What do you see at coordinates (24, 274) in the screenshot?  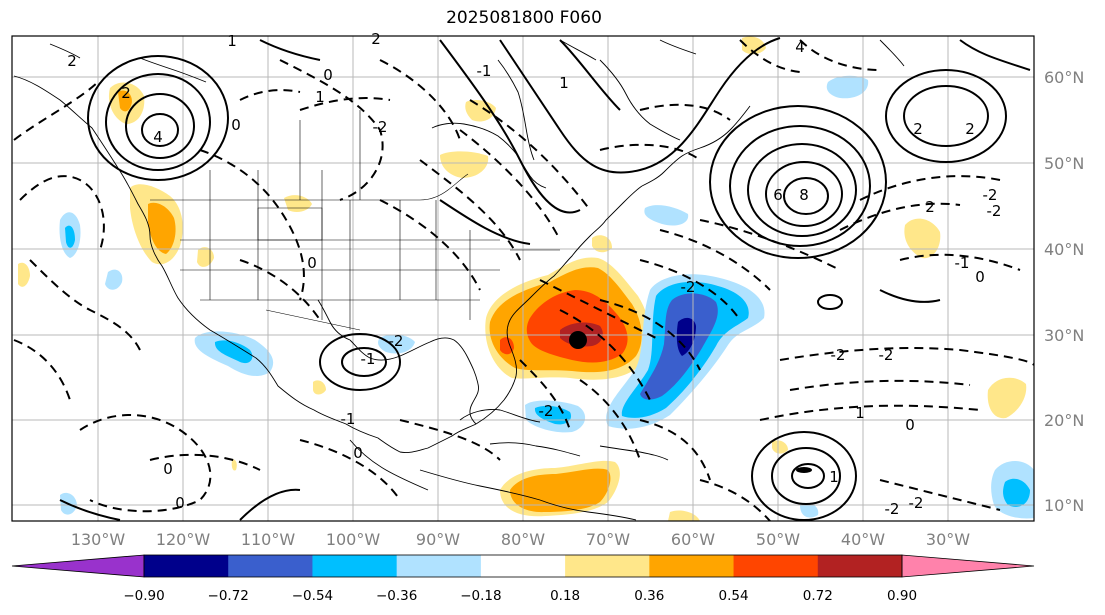 I see `warm-patch-tiny2` at bounding box center [24, 274].